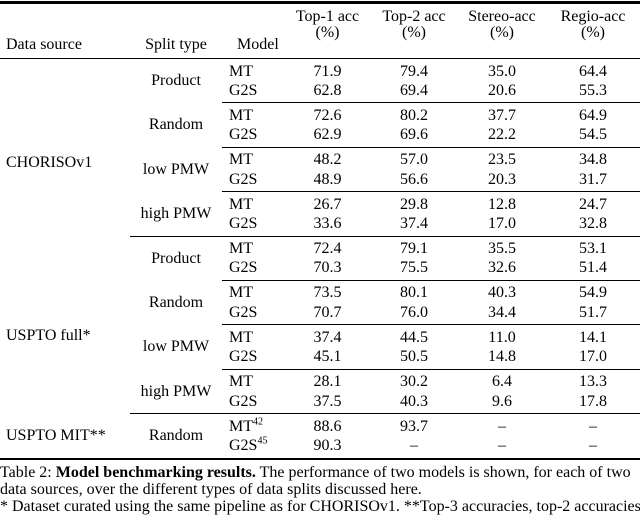  What do you see at coordinates (320, 92) in the screenshot?
I see `table-row: G2S 62.8 69.4 20.6 55.3` at bounding box center [320, 92].